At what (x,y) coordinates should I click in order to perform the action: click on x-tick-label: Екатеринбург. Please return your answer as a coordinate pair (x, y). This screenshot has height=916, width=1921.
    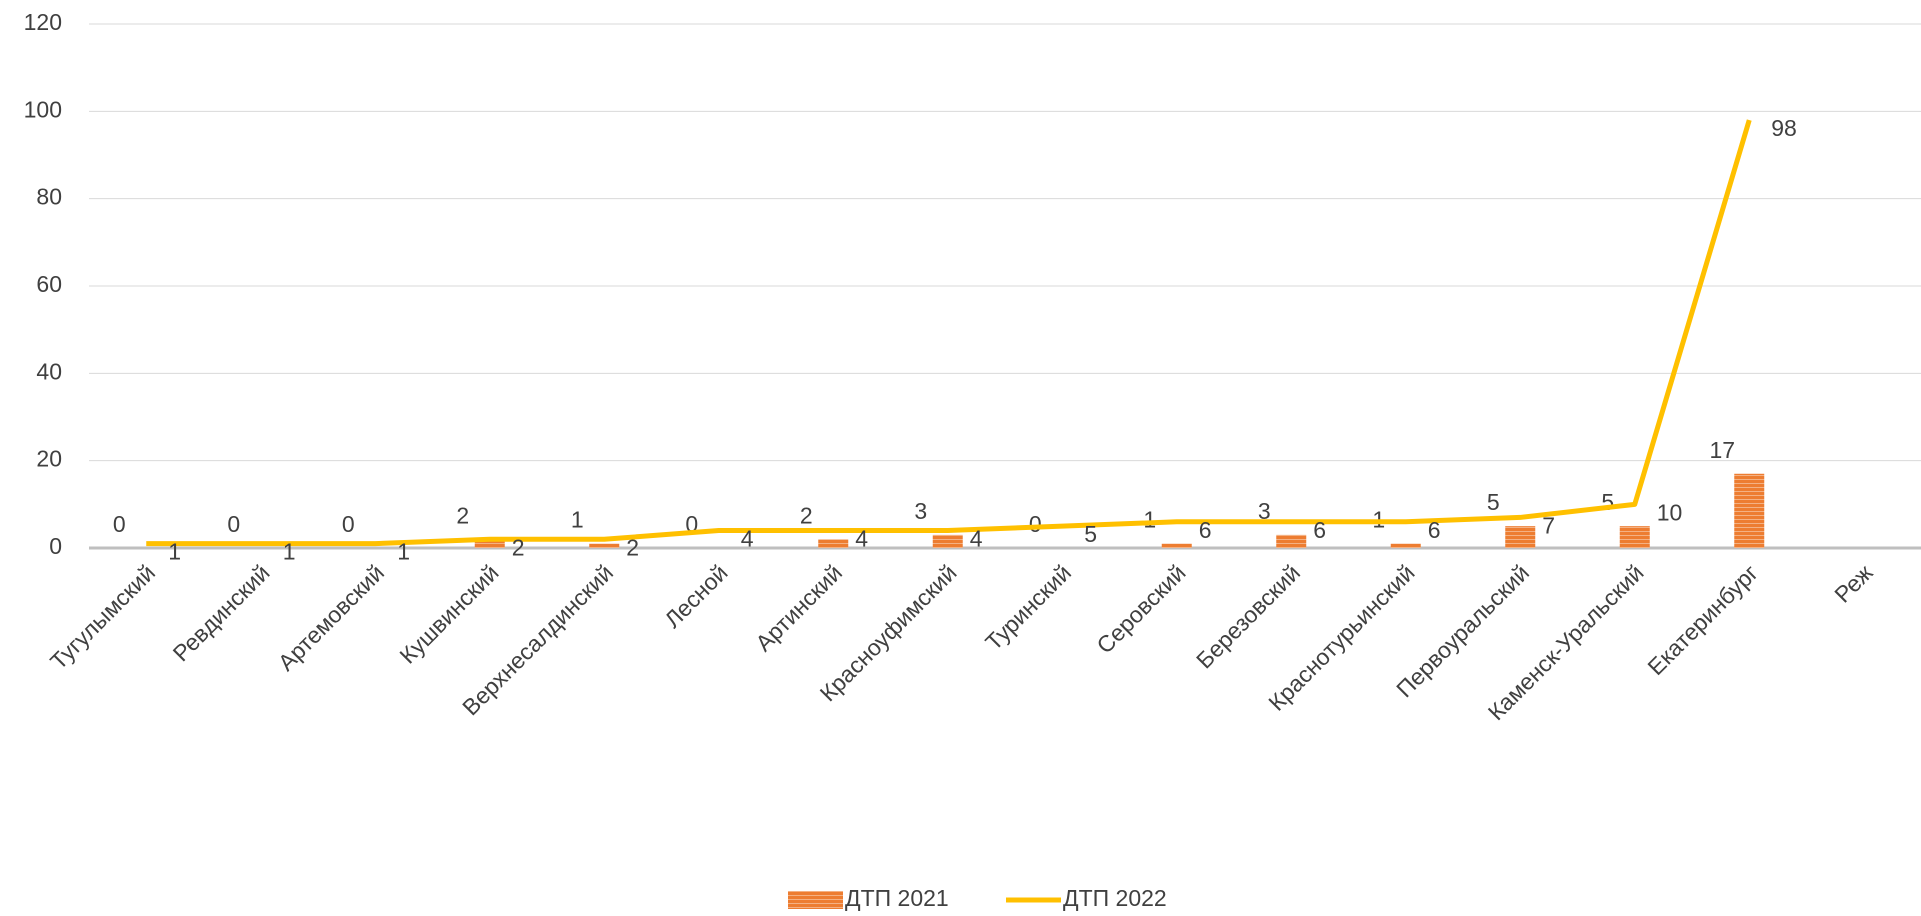
    Looking at the image, I should click on (1702, 619).